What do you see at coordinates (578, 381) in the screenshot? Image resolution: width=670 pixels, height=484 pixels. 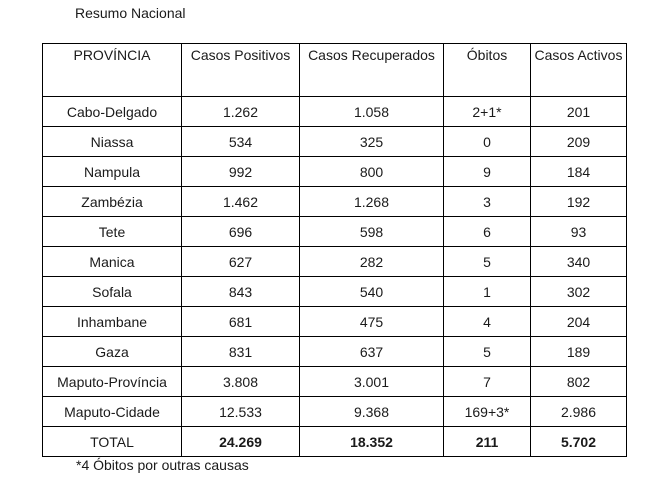 I see `cell-casos-activos: 802` at bounding box center [578, 381].